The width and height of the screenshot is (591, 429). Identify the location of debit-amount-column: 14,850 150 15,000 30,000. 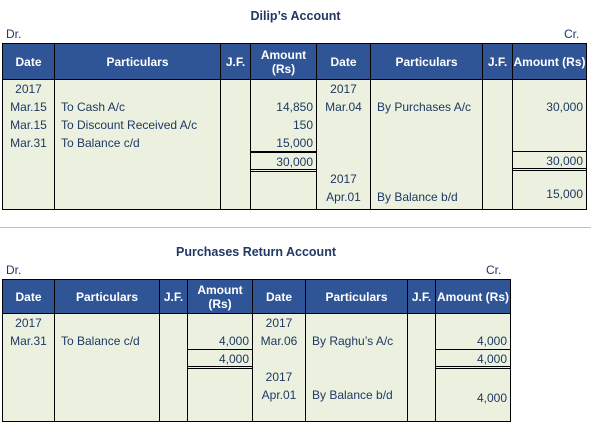
(283, 144).